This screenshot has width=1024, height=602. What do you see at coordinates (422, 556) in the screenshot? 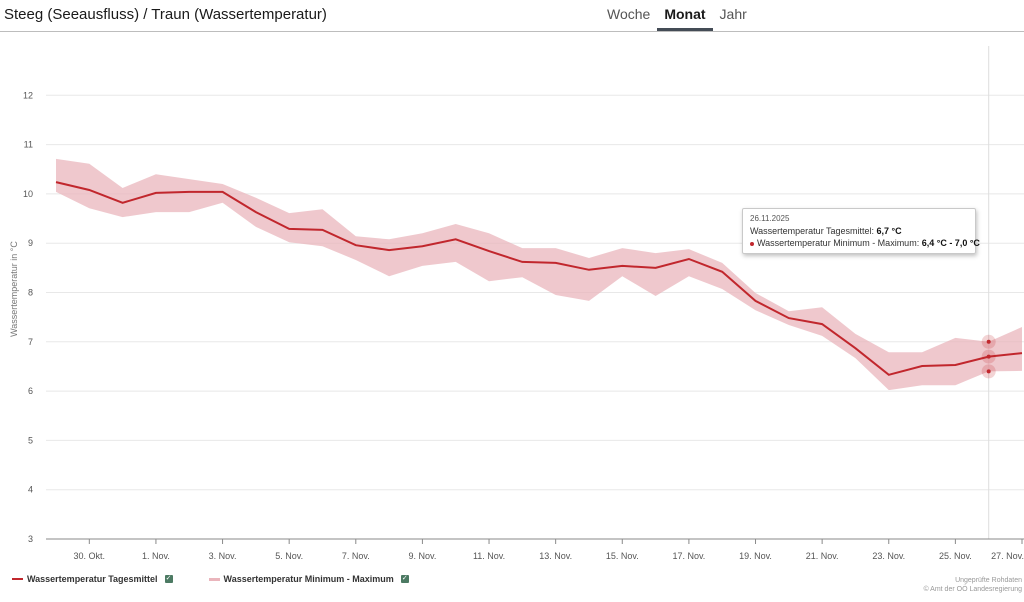
I see `x-tick-label: 9. Nov.` at bounding box center [422, 556].